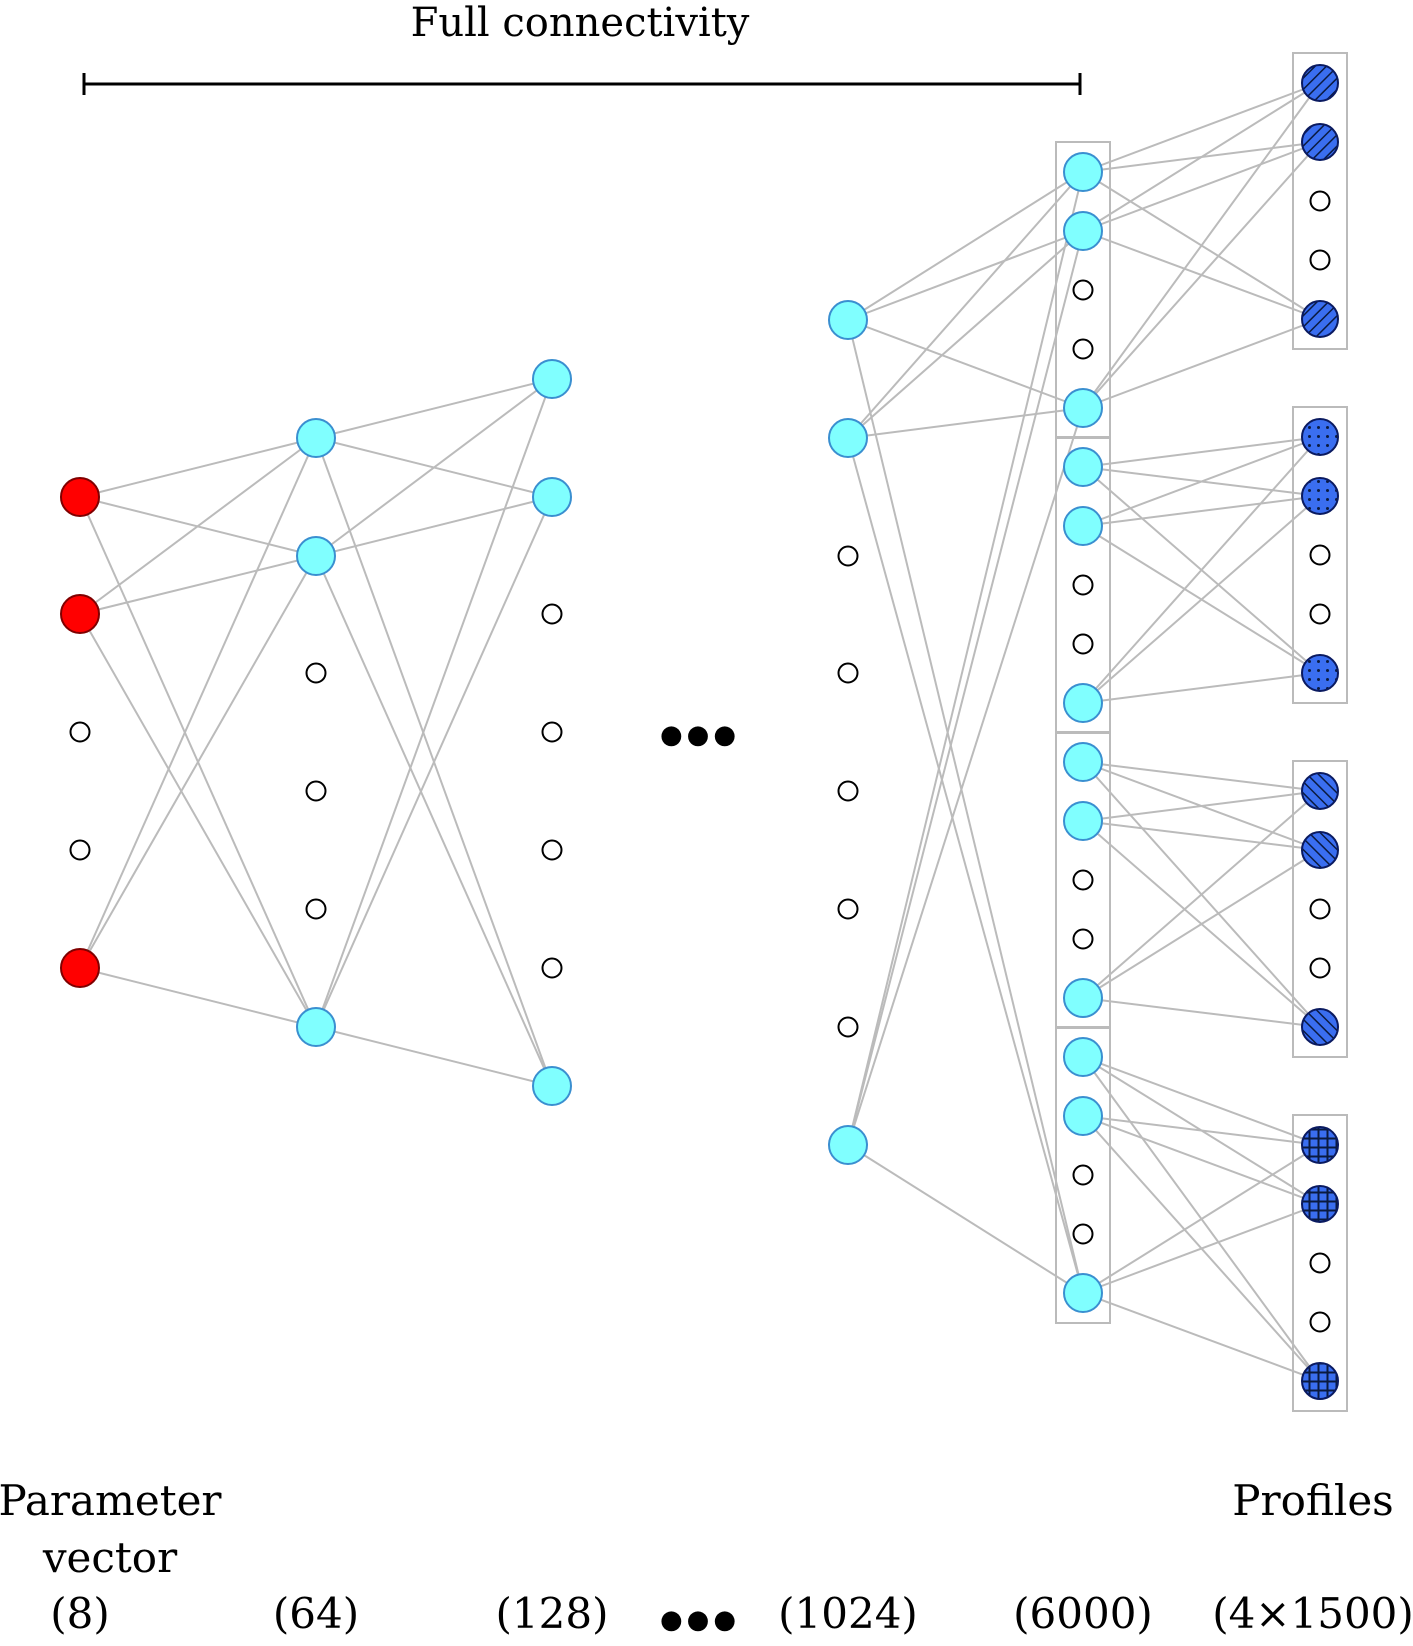 The height and width of the screenshot is (1646, 1413). I want to click on output-label: Profiles, so click(1312, 1500).